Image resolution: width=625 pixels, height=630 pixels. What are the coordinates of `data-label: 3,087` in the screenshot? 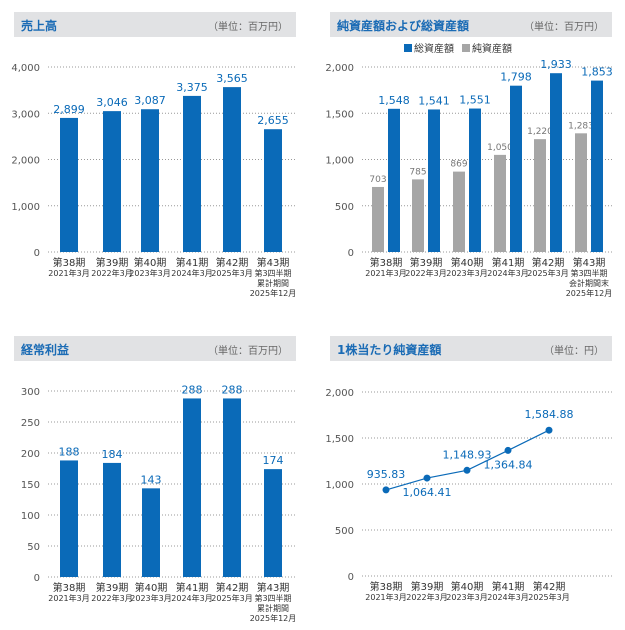 It's located at (150, 100).